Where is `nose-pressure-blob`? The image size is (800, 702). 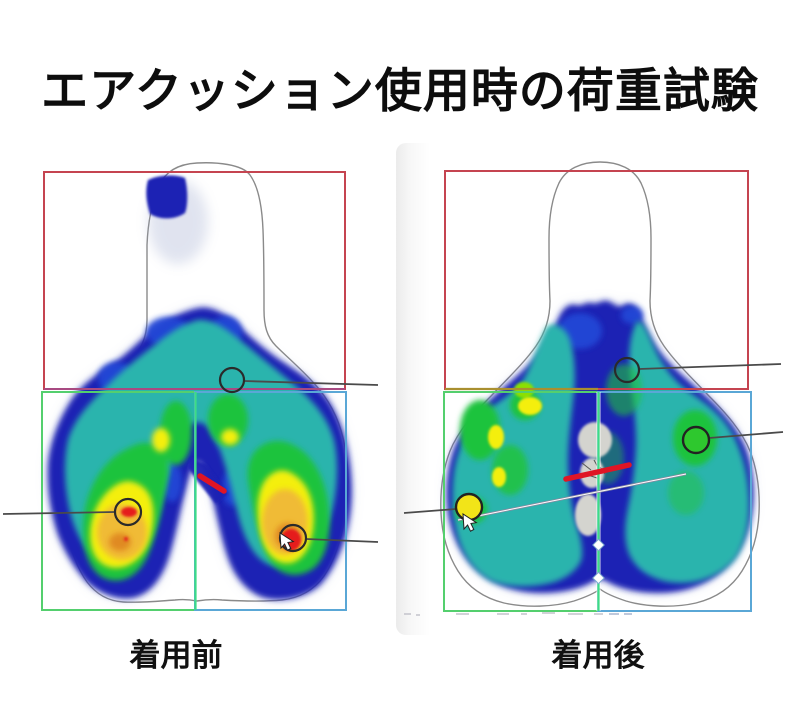
nose-pressure-blob is located at coordinates (167, 197).